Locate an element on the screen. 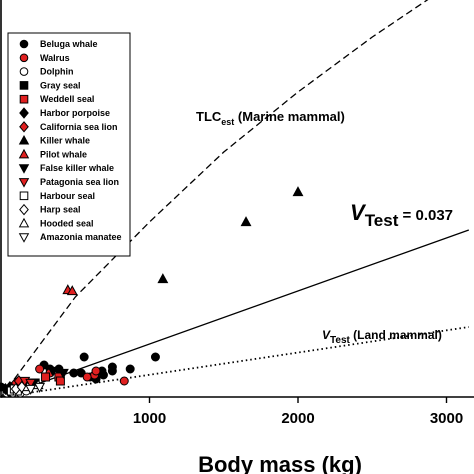 This screenshot has width=474, height=474. legend-label: Walrus is located at coordinates (55, 58).